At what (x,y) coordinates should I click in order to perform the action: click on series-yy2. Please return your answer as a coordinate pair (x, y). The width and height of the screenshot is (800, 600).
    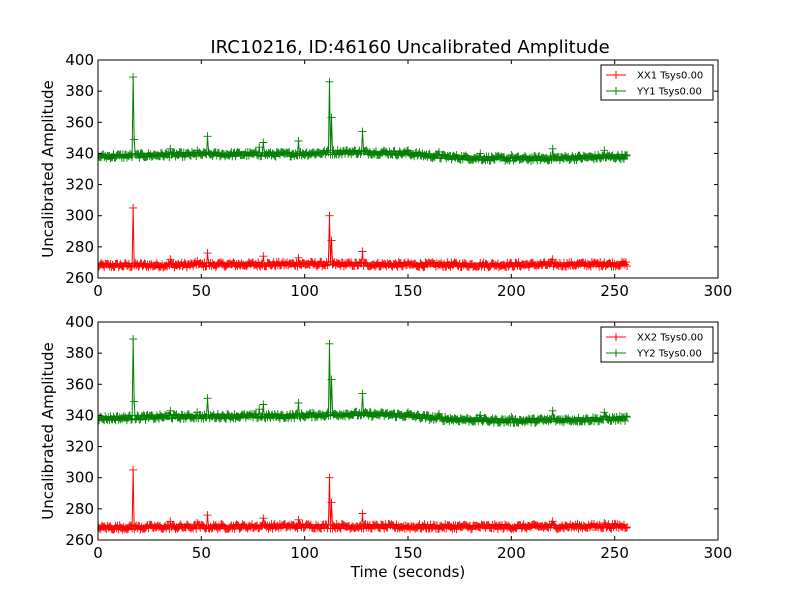
    Looking at the image, I should click on (365, 381).